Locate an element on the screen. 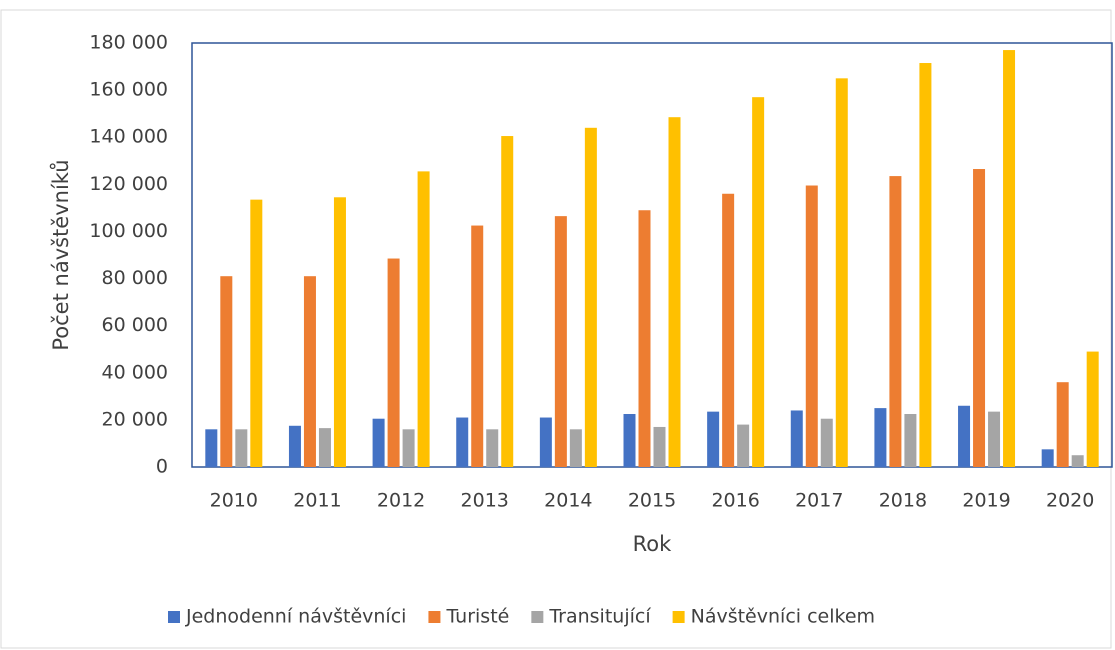 This screenshot has width=1115, height=650. legend-label: Transitující is located at coordinates (599, 617).